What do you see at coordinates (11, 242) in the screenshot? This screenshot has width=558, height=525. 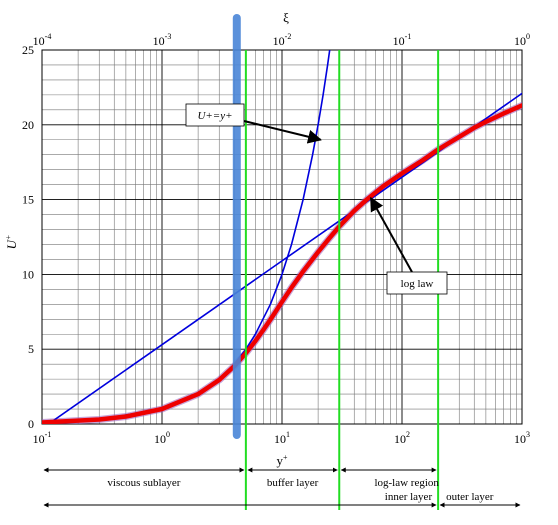 I see `y-axis-label: U+` at bounding box center [11, 242].